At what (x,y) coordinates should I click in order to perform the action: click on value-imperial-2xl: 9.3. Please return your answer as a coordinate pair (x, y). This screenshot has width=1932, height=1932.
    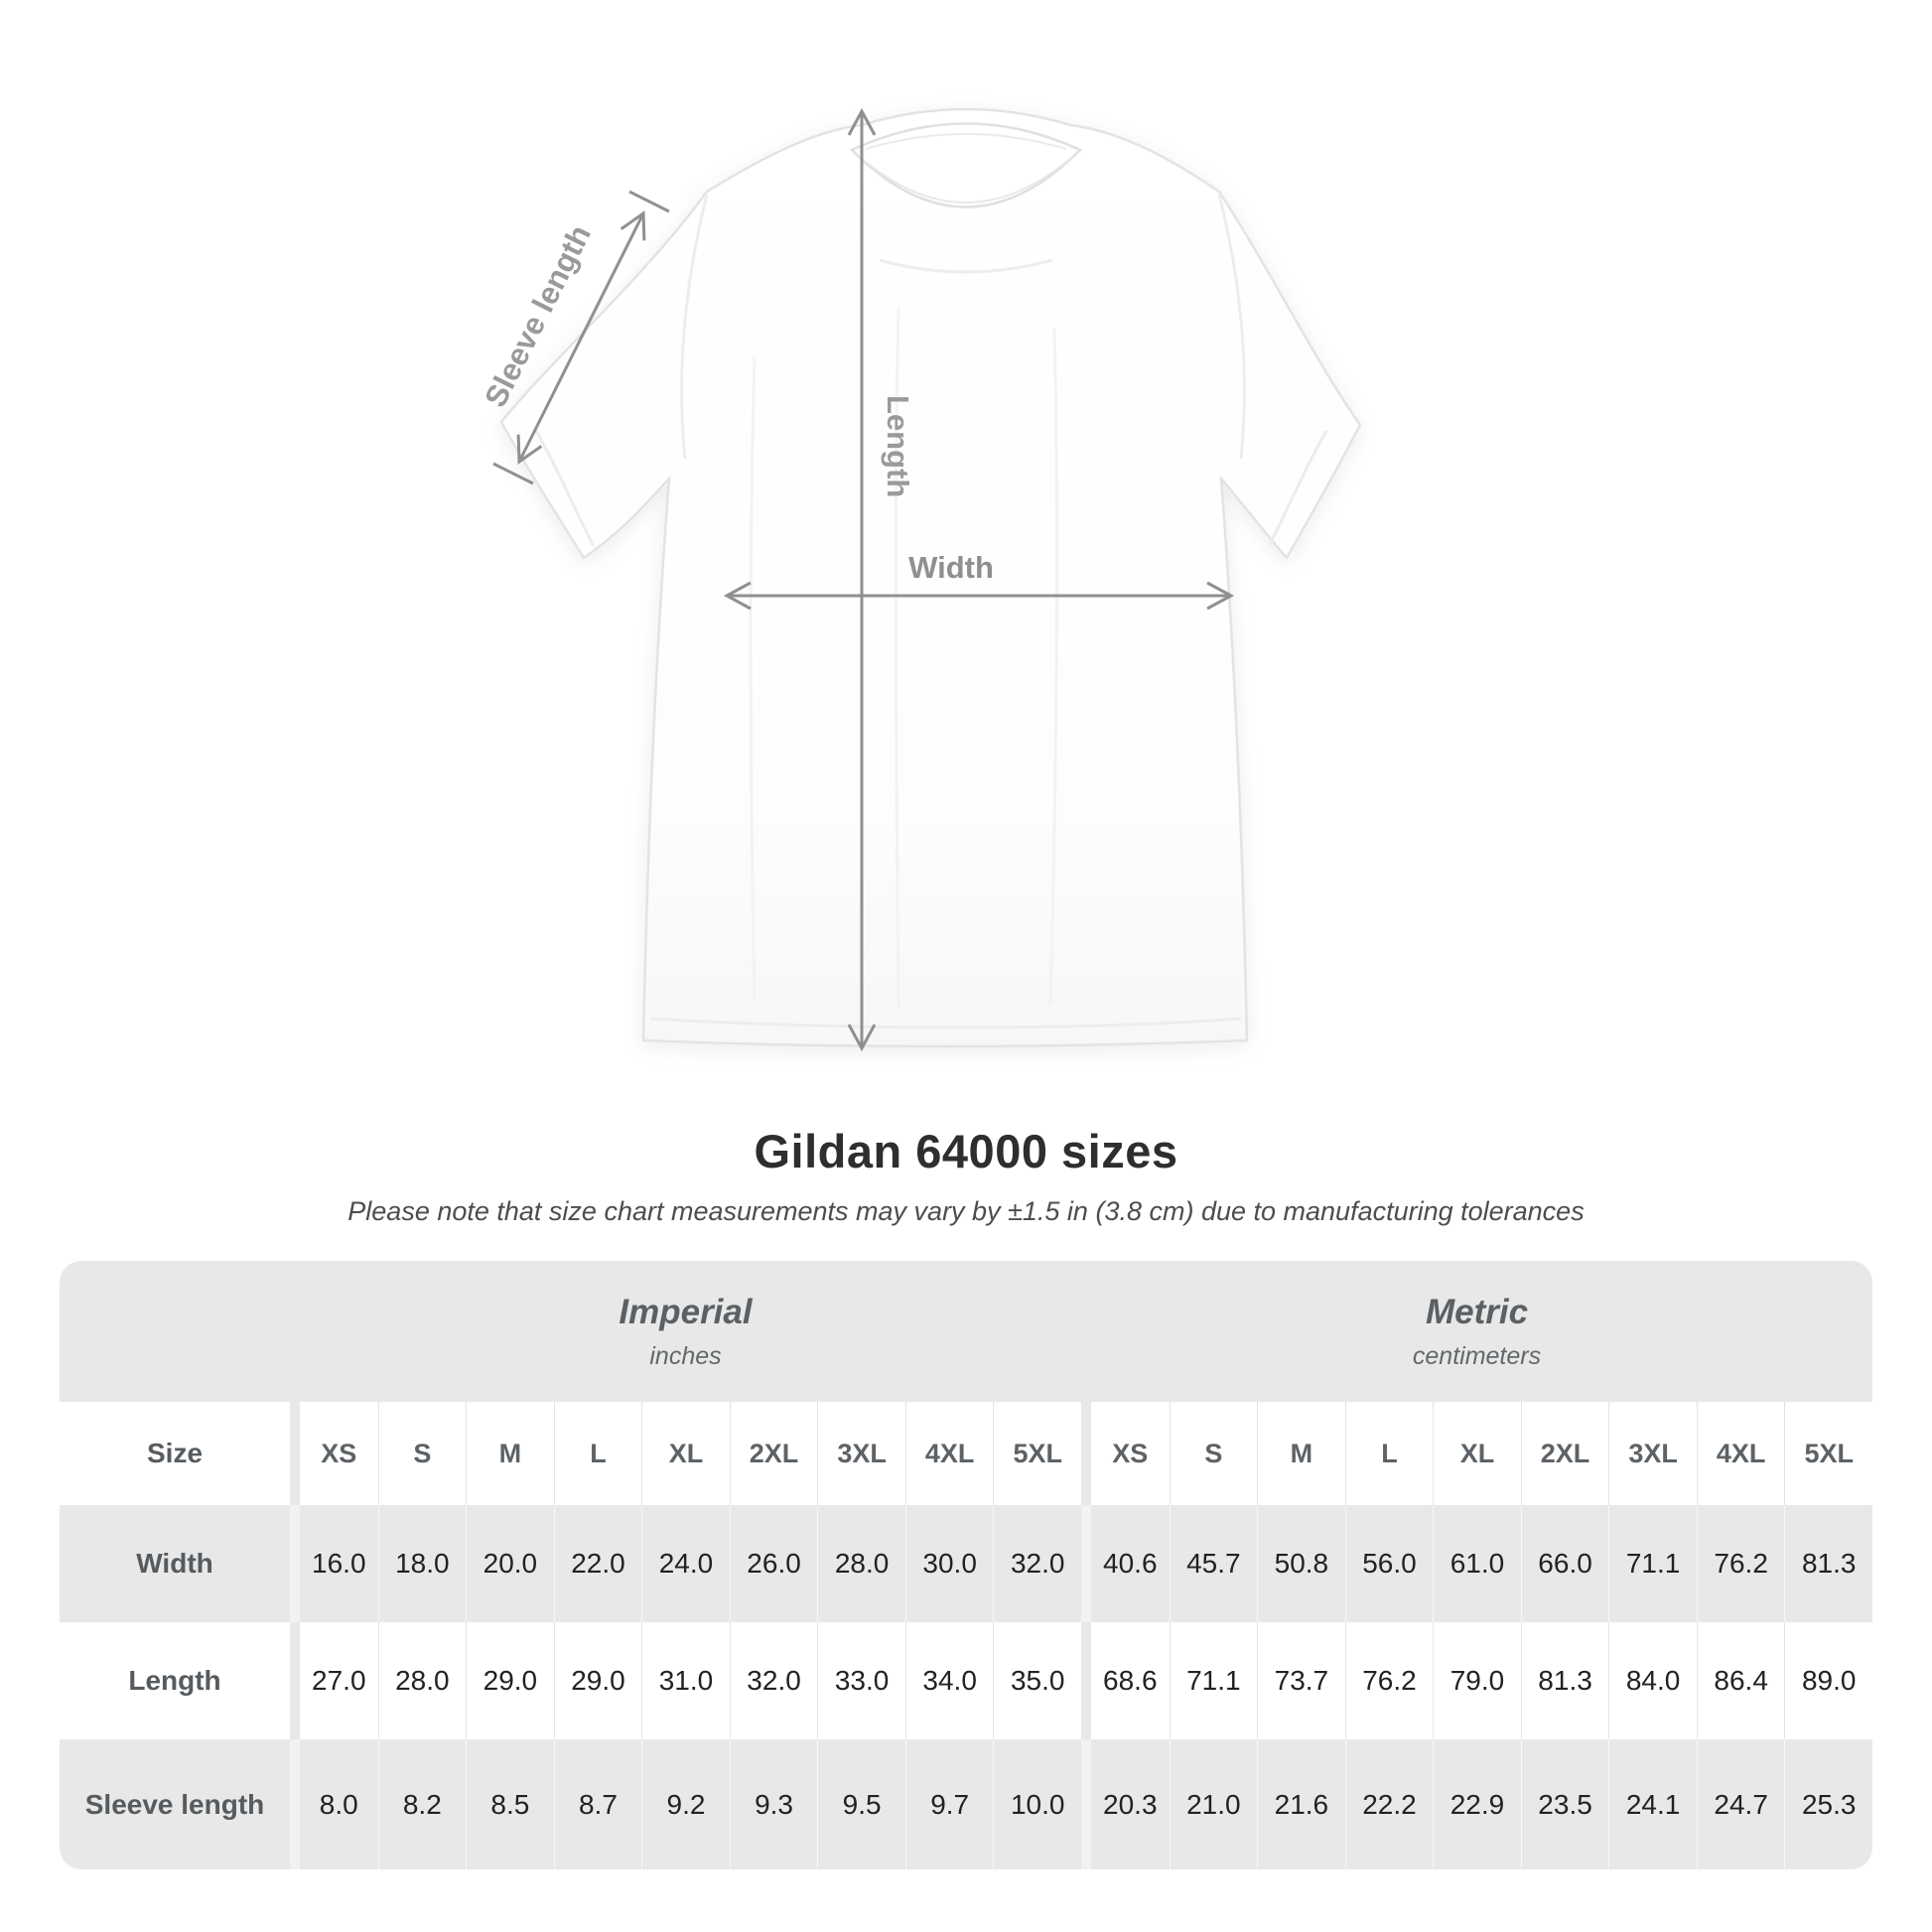
    Looking at the image, I should click on (773, 1804).